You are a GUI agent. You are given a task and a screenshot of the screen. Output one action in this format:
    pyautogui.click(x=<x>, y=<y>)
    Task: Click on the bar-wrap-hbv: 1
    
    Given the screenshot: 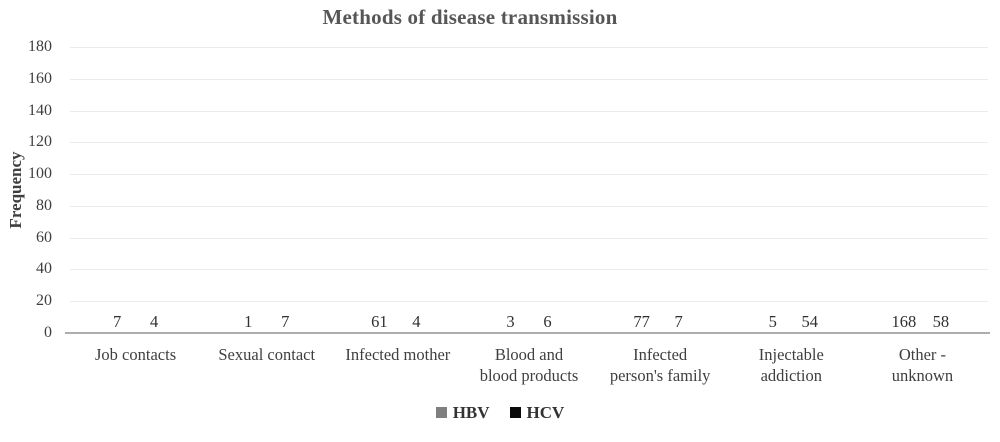 What is the action you would take?
    pyautogui.click(x=248, y=322)
    